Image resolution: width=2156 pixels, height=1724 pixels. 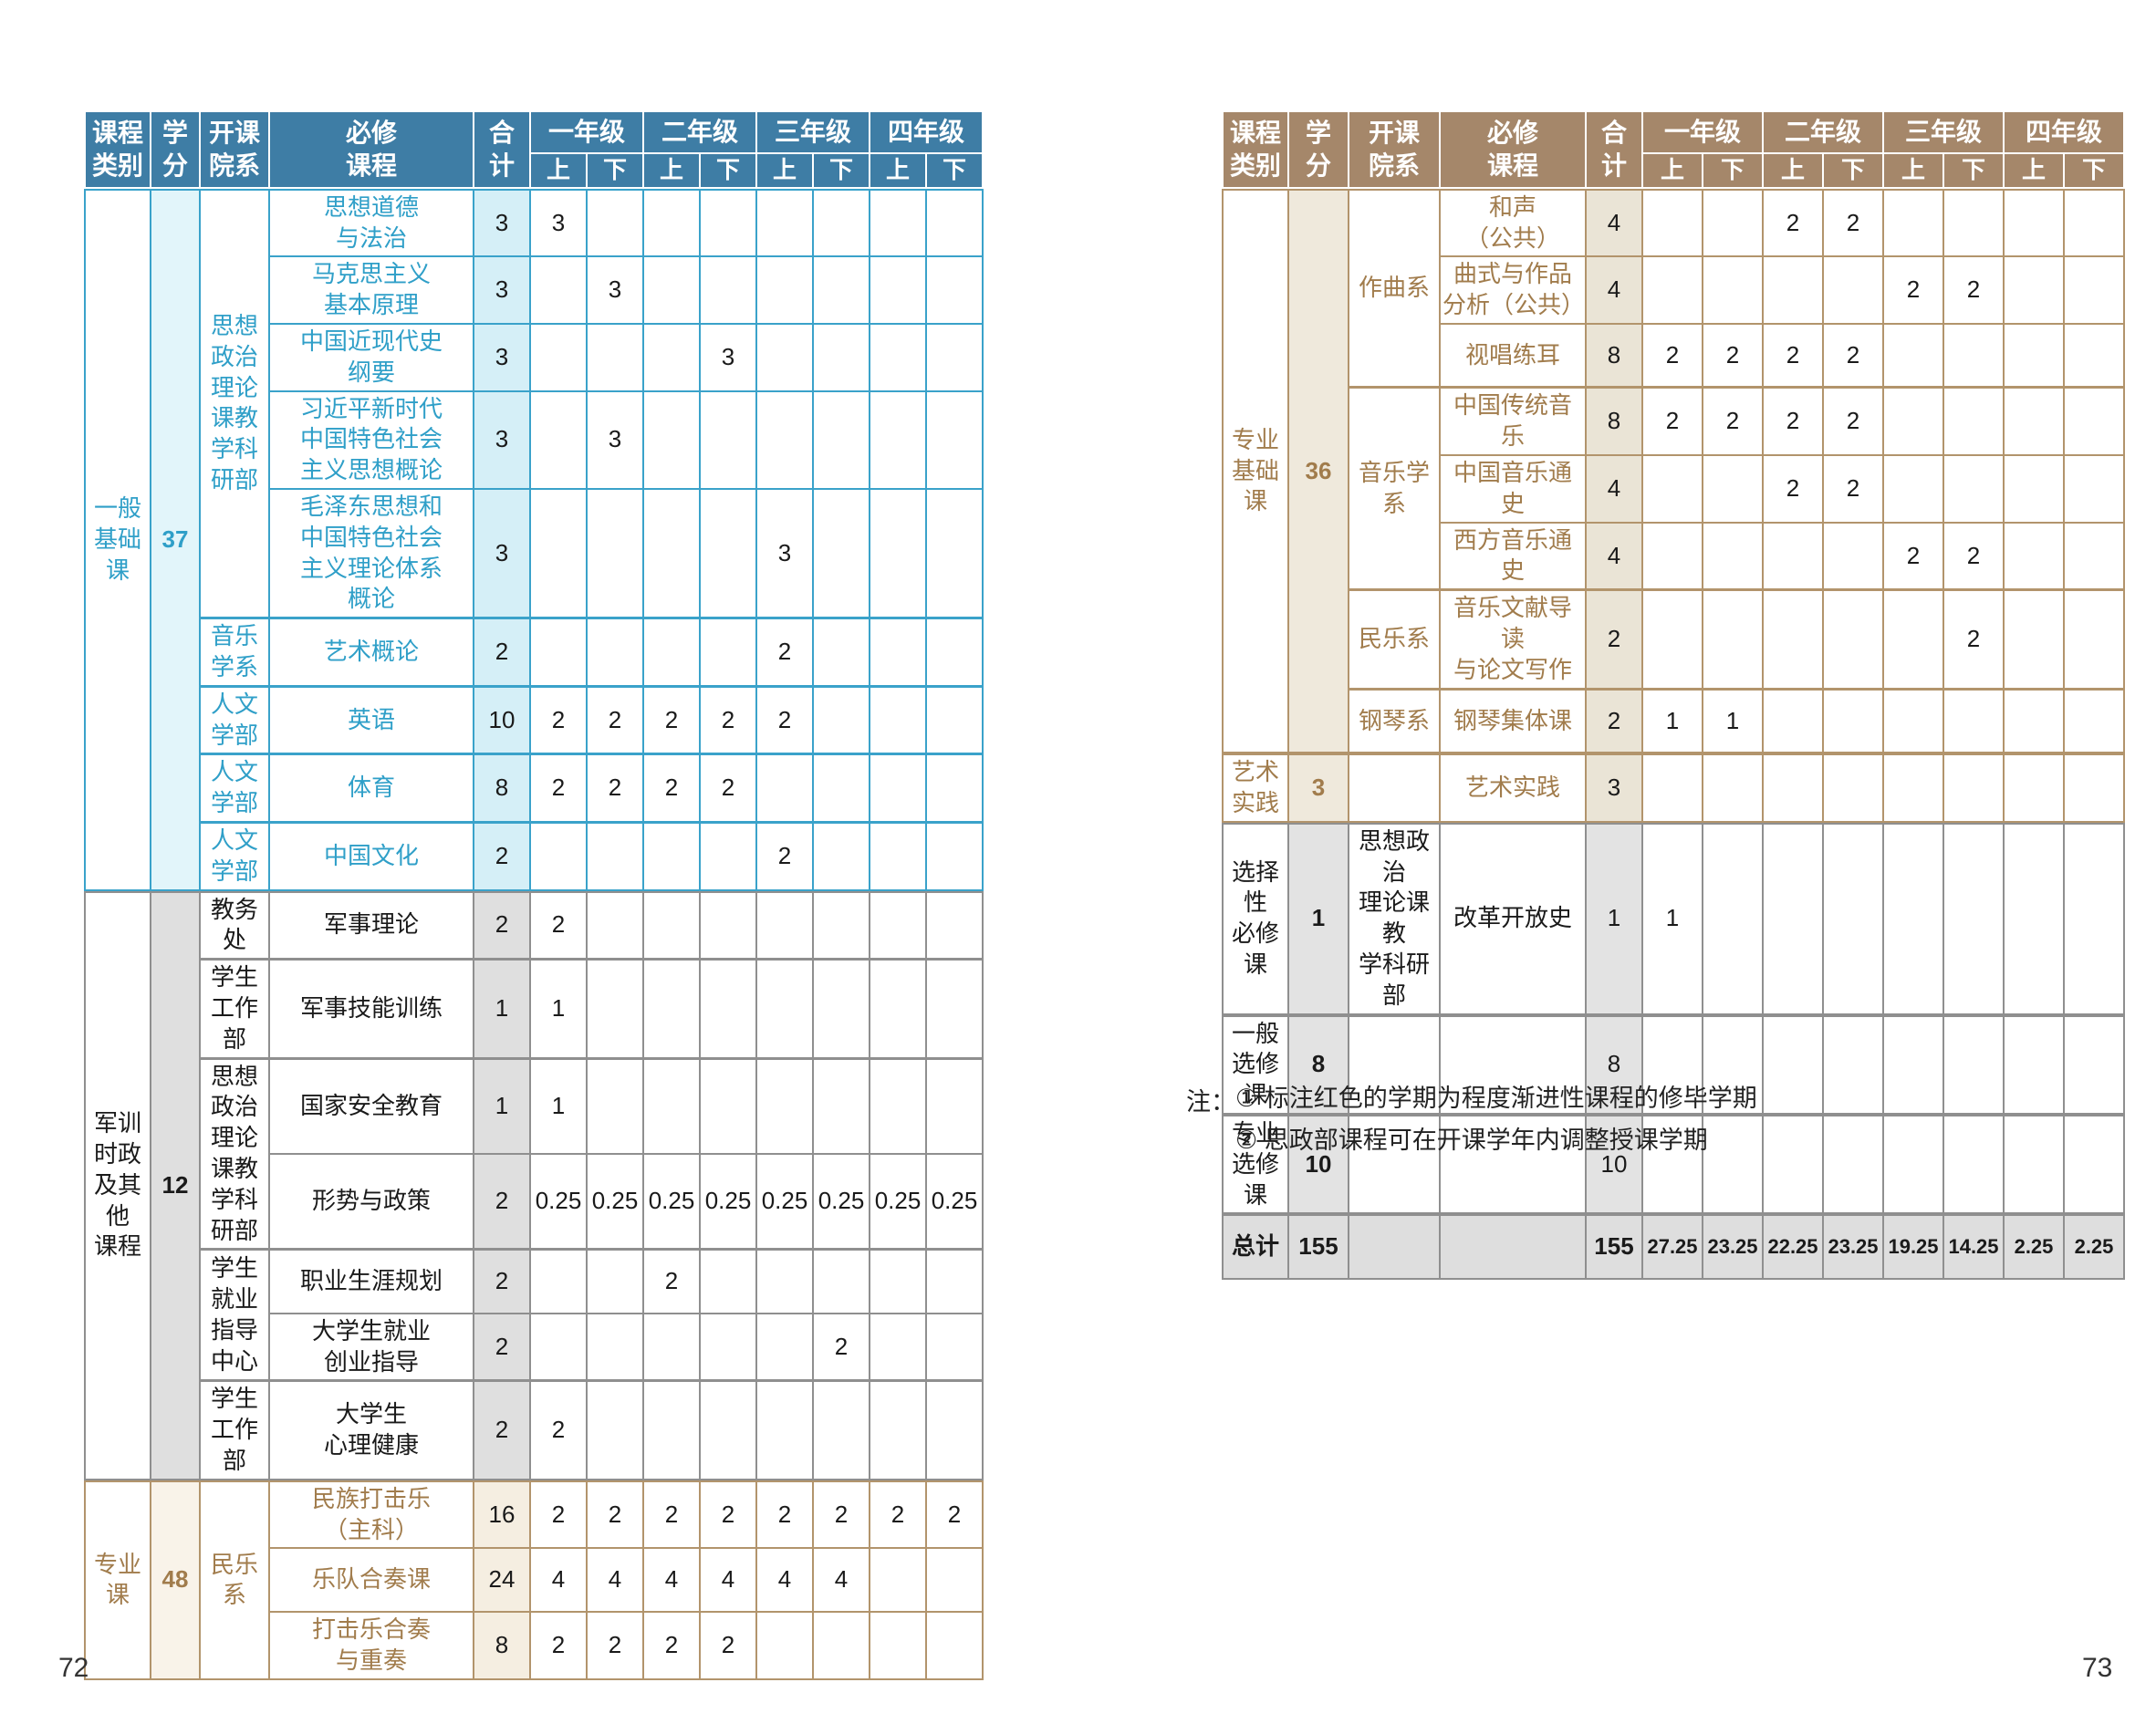 What do you see at coordinates (235, 1153) in the screenshot?
I see `cell-department: 思想政治 理论课教 学科研部` at bounding box center [235, 1153].